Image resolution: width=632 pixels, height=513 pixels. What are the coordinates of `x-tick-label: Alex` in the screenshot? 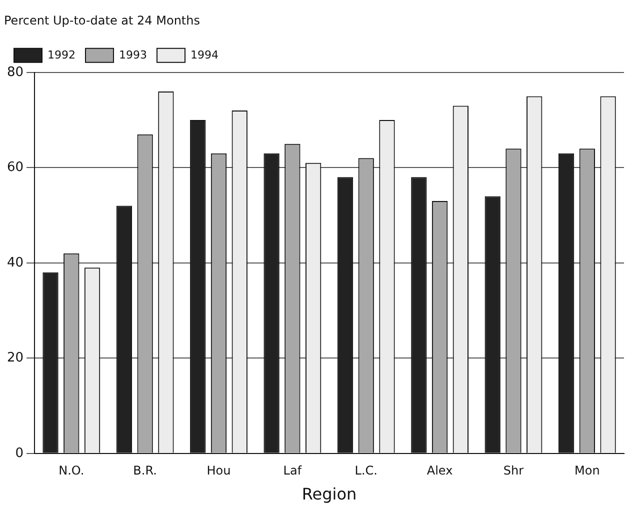 It's located at (439, 471).